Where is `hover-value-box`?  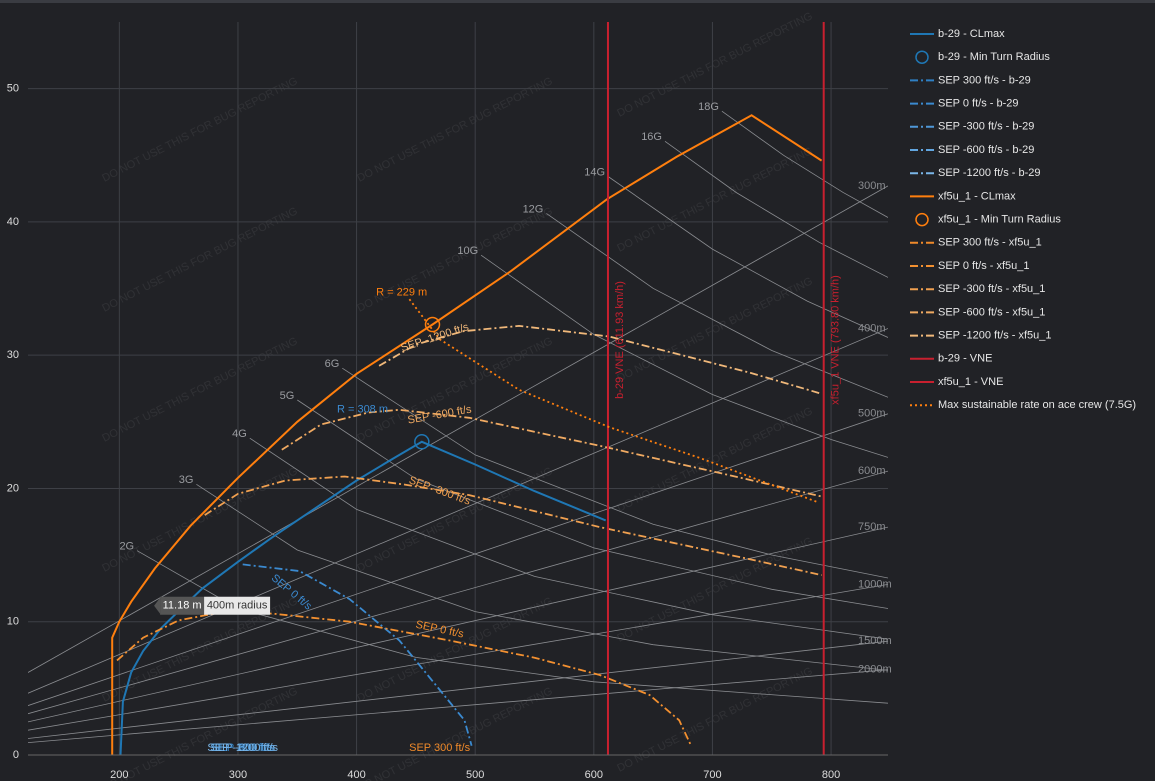
hover-value-box is located at coordinates (182, 605).